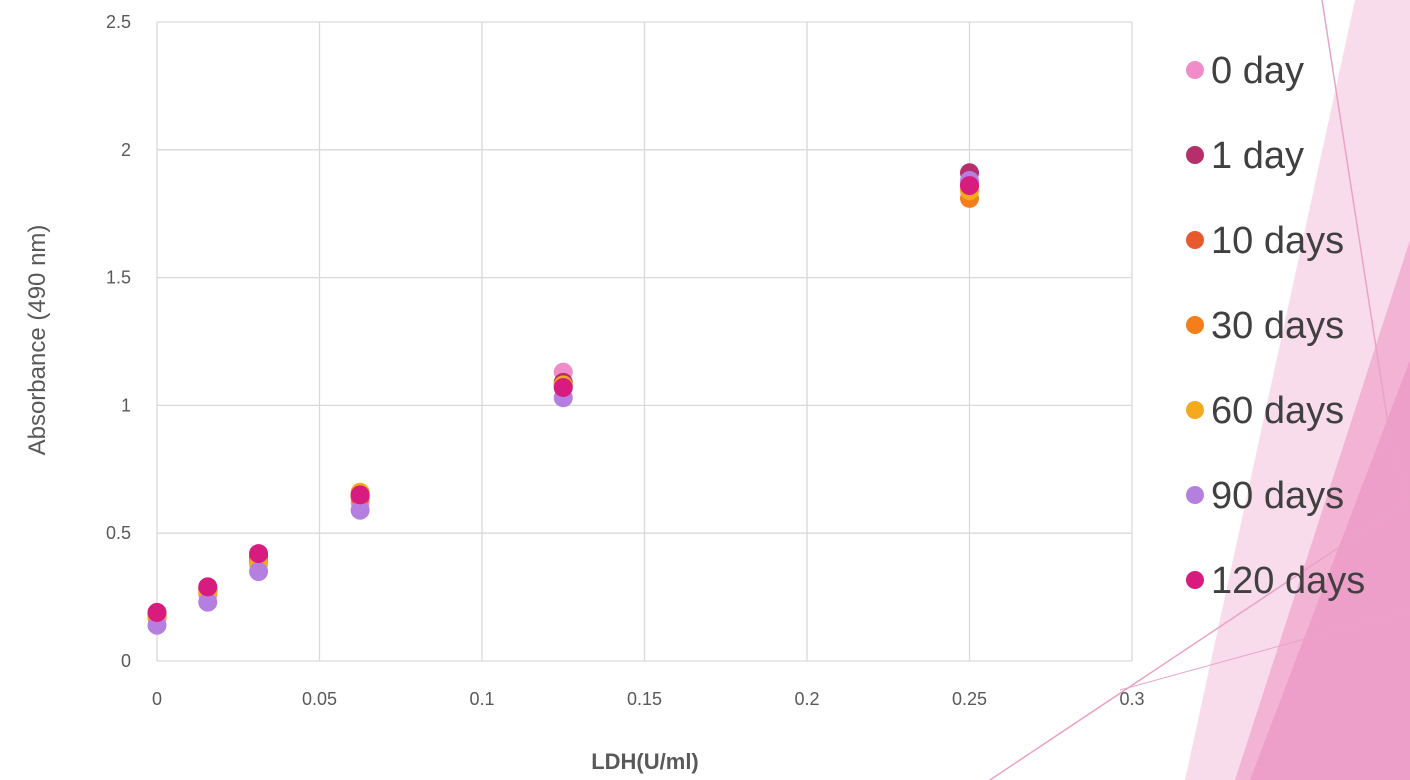  What do you see at coordinates (1257, 71) in the screenshot?
I see `legend-label: 0 day` at bounding box center [1257, 71].